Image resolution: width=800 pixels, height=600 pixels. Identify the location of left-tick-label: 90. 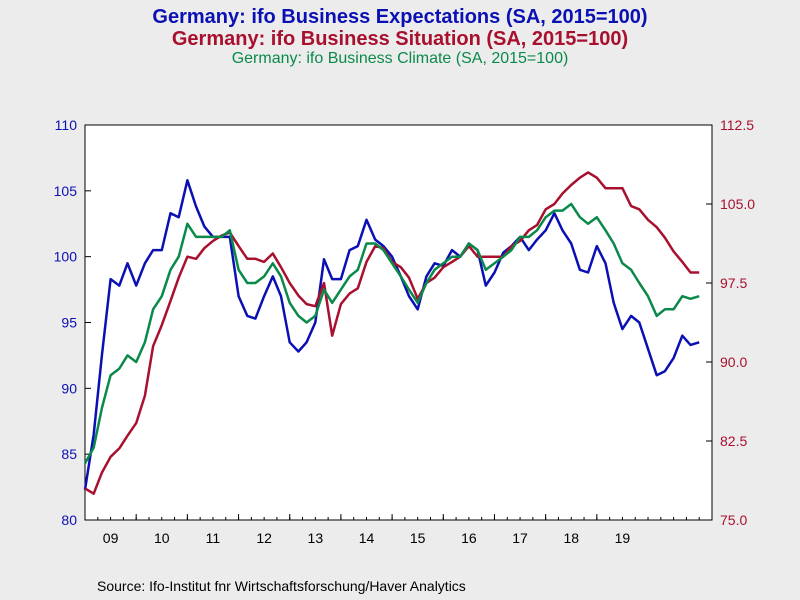
(69, 388).